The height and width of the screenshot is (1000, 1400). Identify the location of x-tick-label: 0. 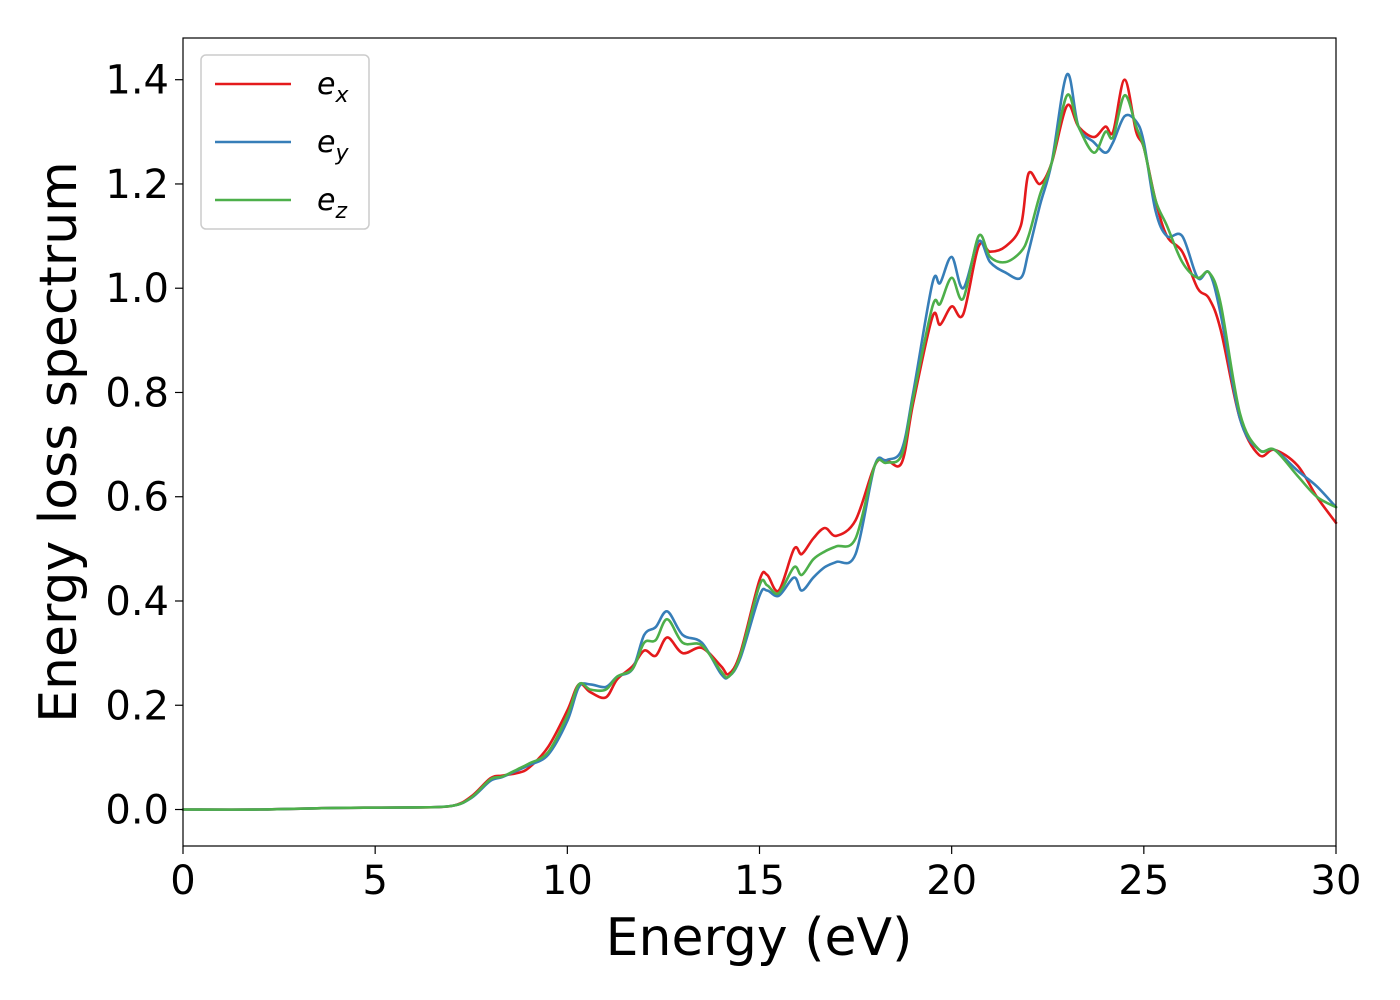
(182, 881).